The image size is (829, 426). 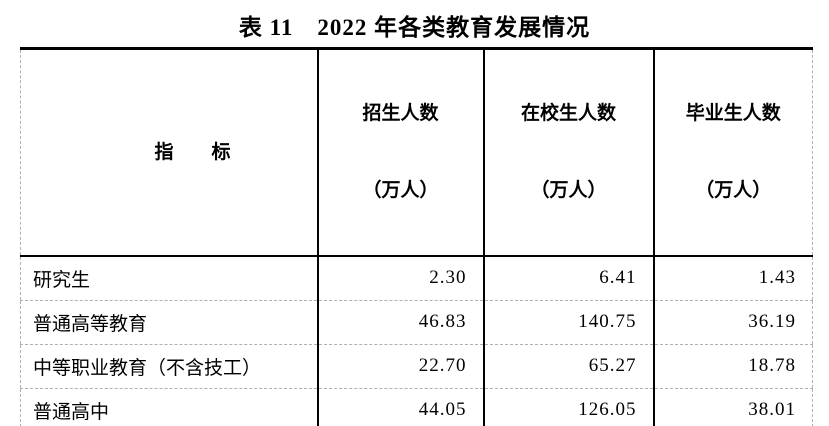 I want to click on enrollment-header-label: 招生人数, so click(x=400, y=114).